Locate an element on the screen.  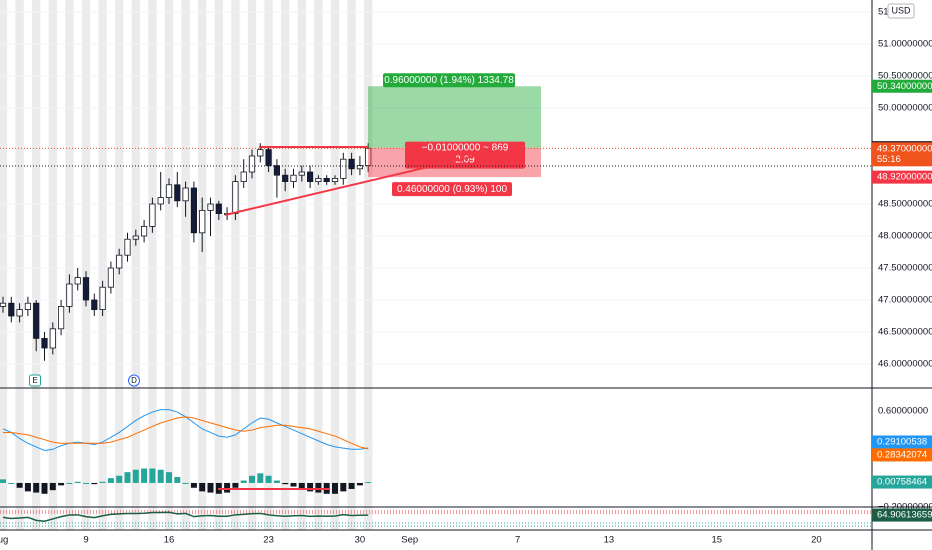
trend-line is located at coordinates (362, 182).